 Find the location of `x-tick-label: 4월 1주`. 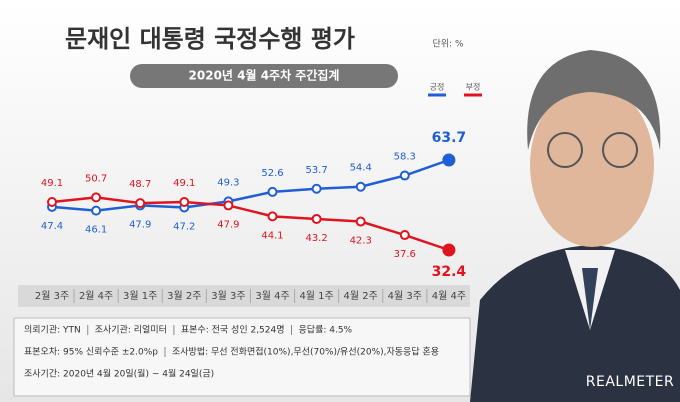

x-tick-label: 4월 1주 is located at coordinates (316, 296).